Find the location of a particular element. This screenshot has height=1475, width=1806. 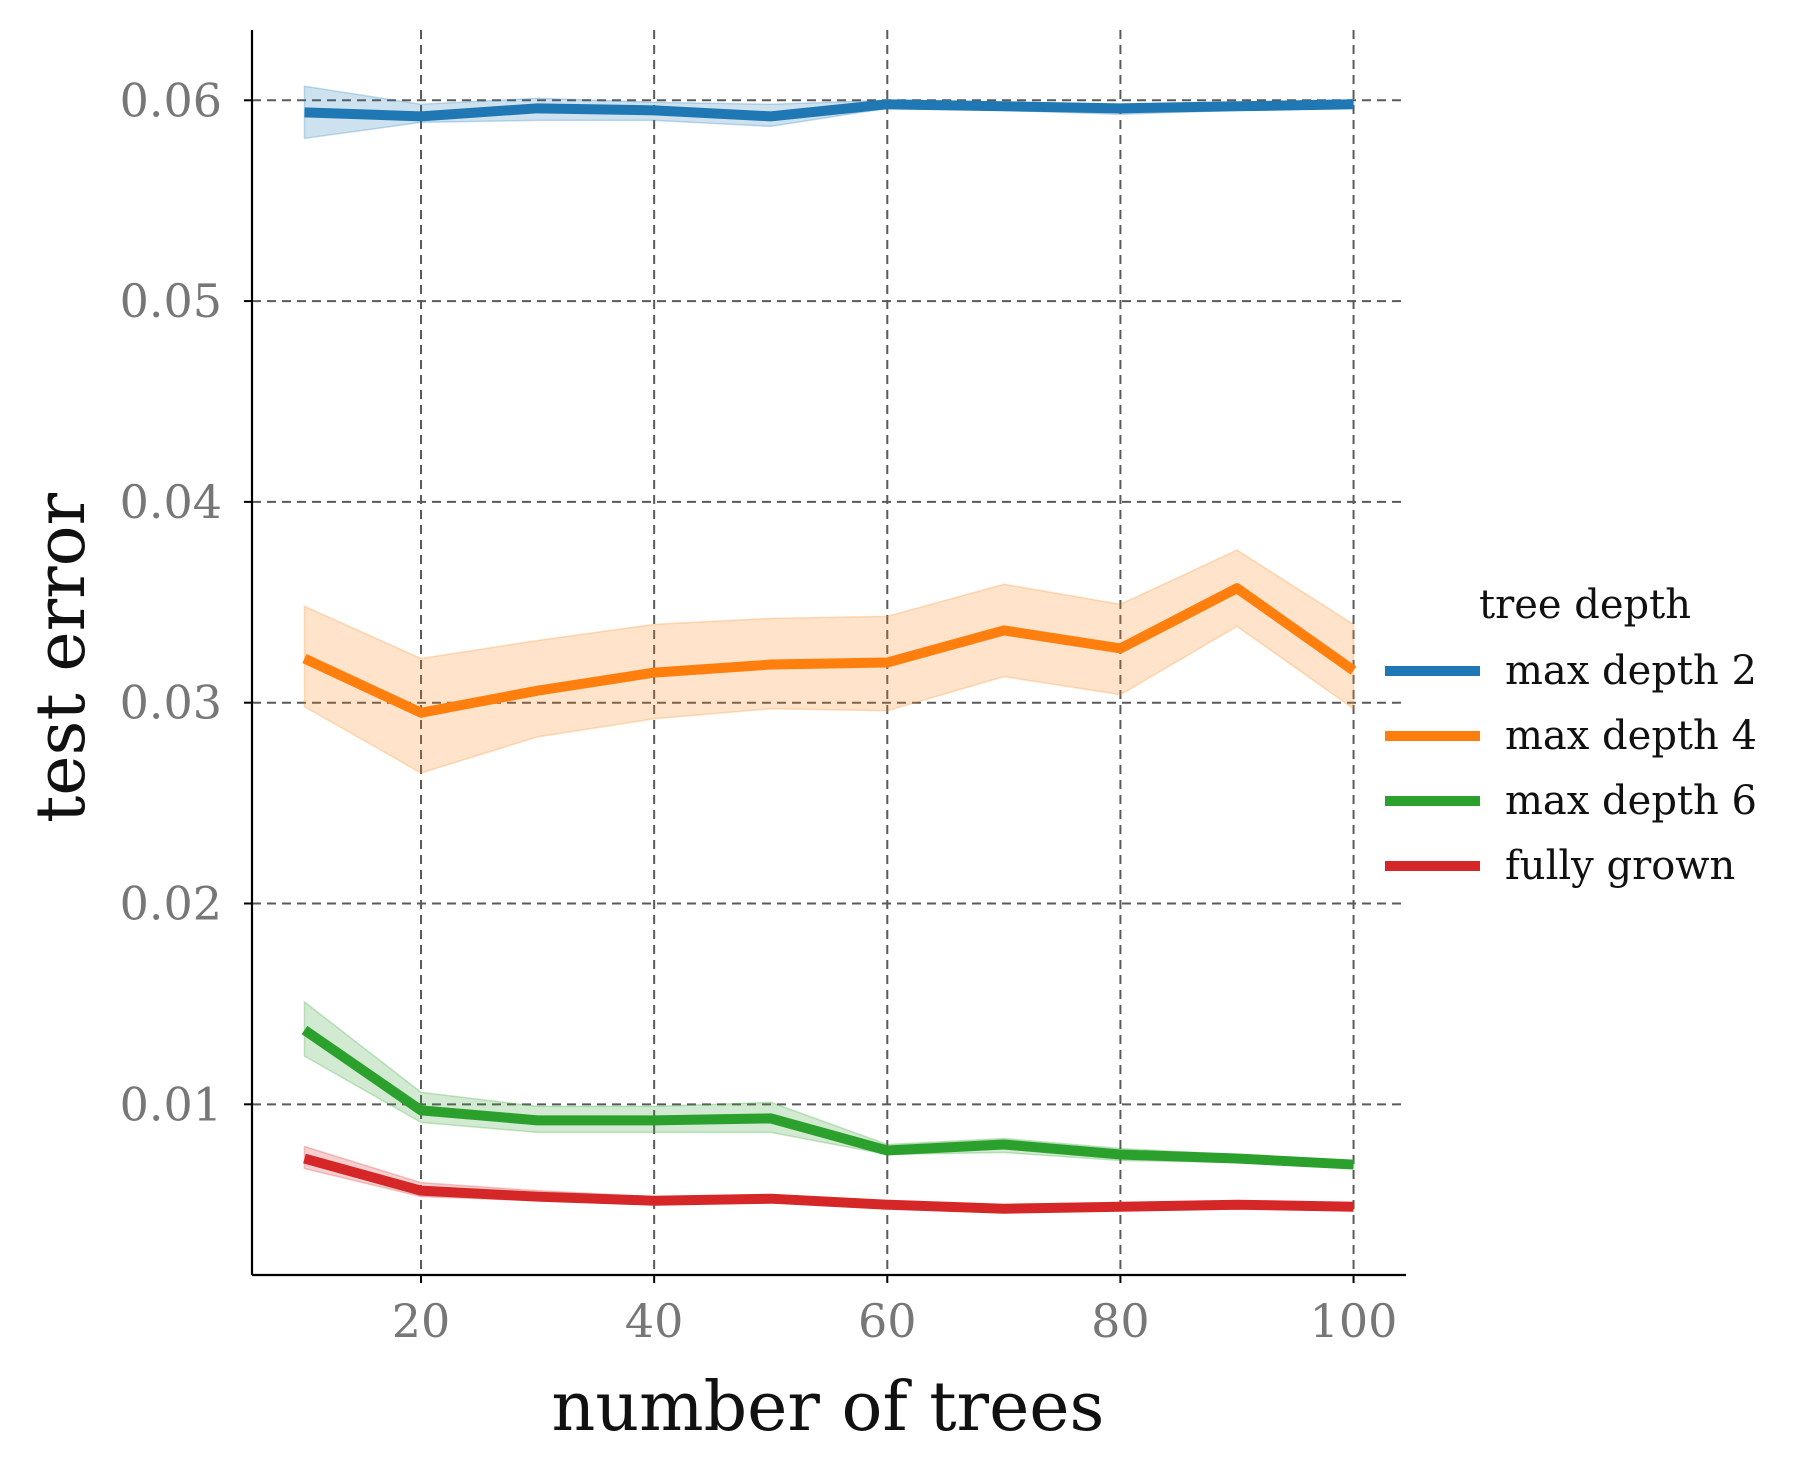

series-line-fully-grown is located at coordinates (828, 1183).